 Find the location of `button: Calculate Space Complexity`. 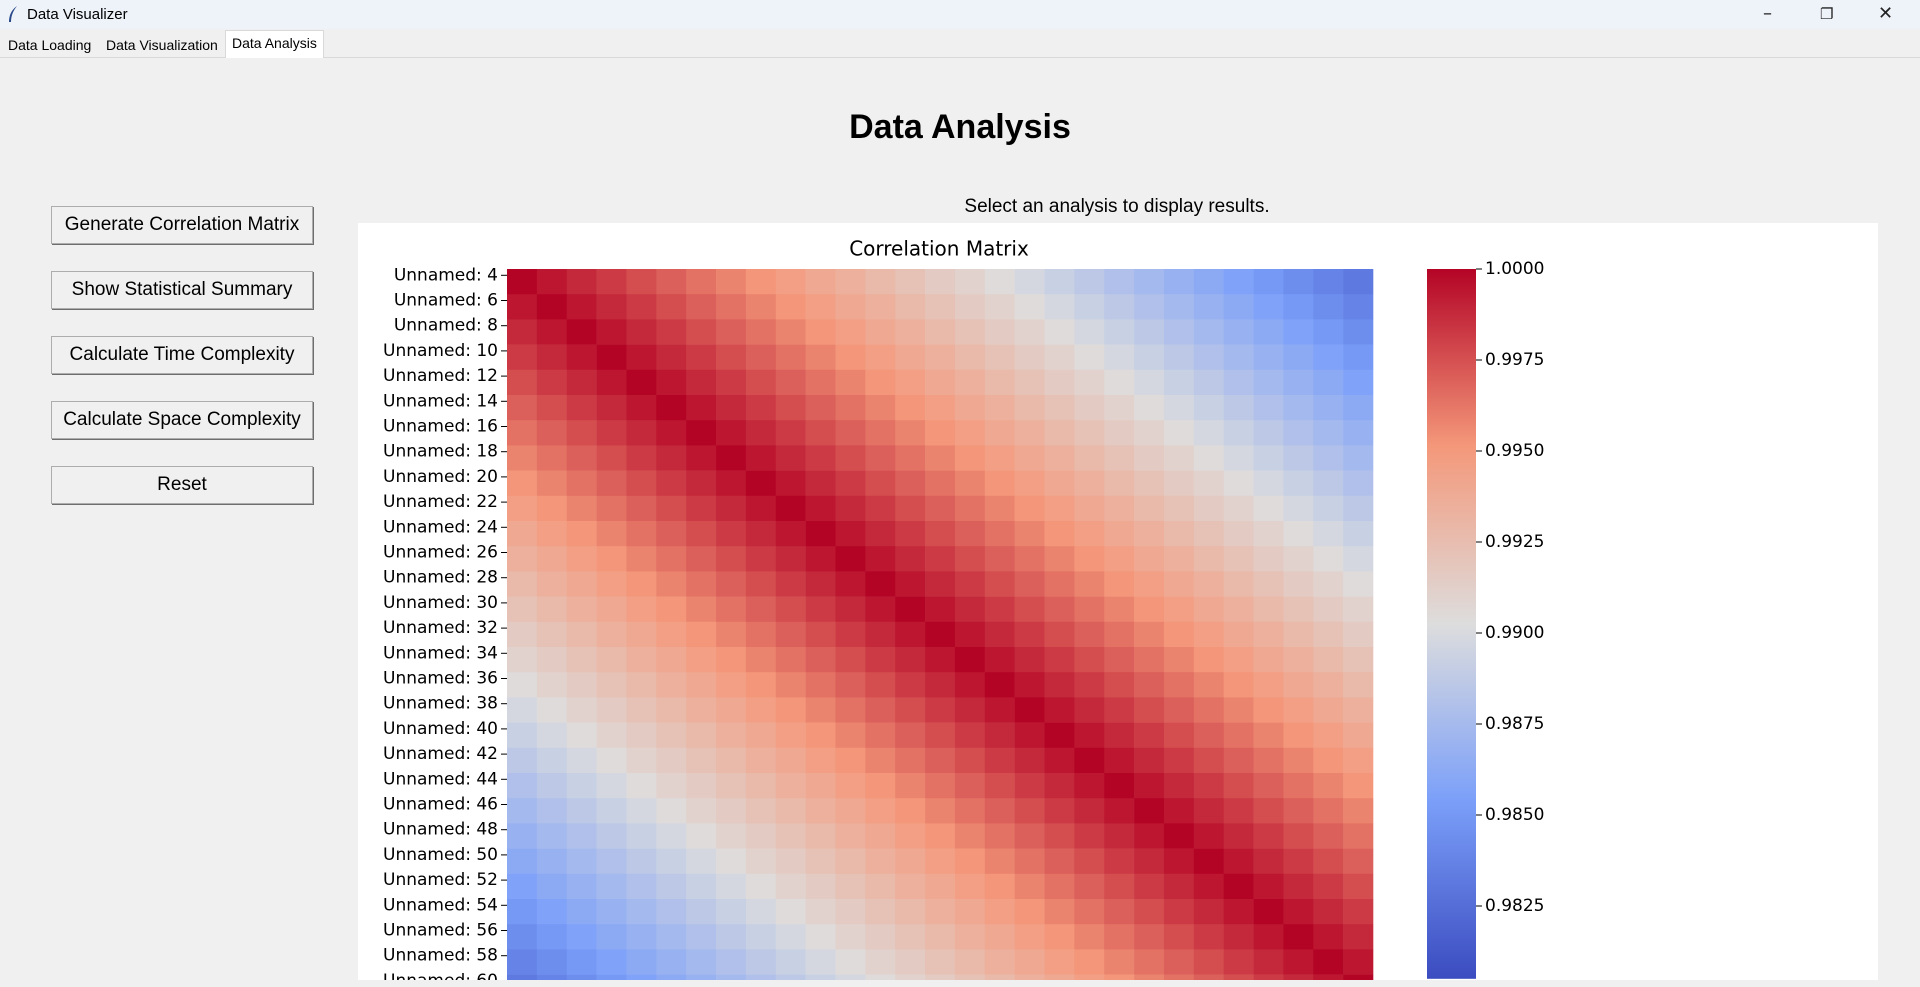

button: Calculate Space Complexity is located at coordinates (182, 420).